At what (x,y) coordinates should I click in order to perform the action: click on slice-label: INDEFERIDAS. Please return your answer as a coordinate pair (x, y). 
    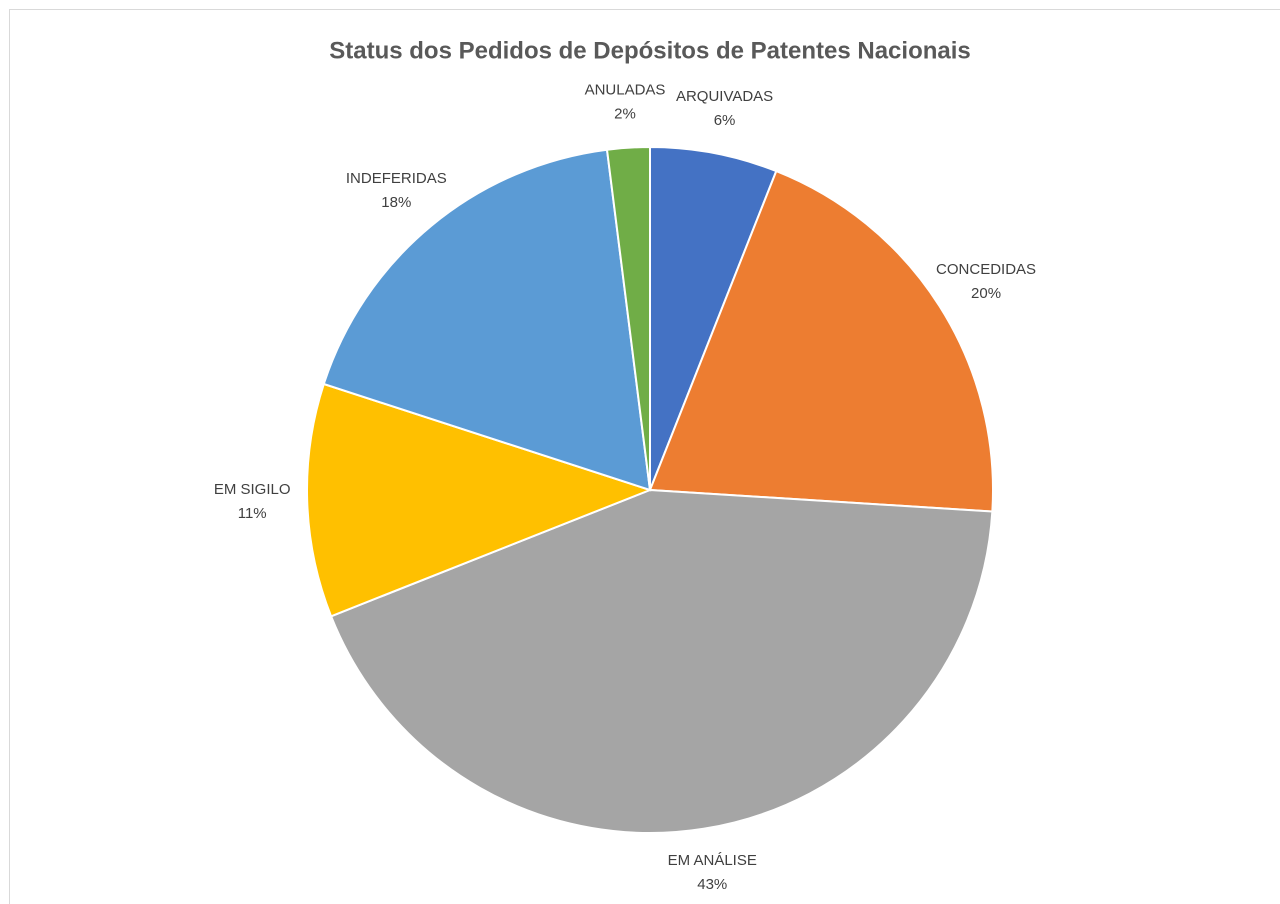
    Looking at the image, I should click on (396, 178).